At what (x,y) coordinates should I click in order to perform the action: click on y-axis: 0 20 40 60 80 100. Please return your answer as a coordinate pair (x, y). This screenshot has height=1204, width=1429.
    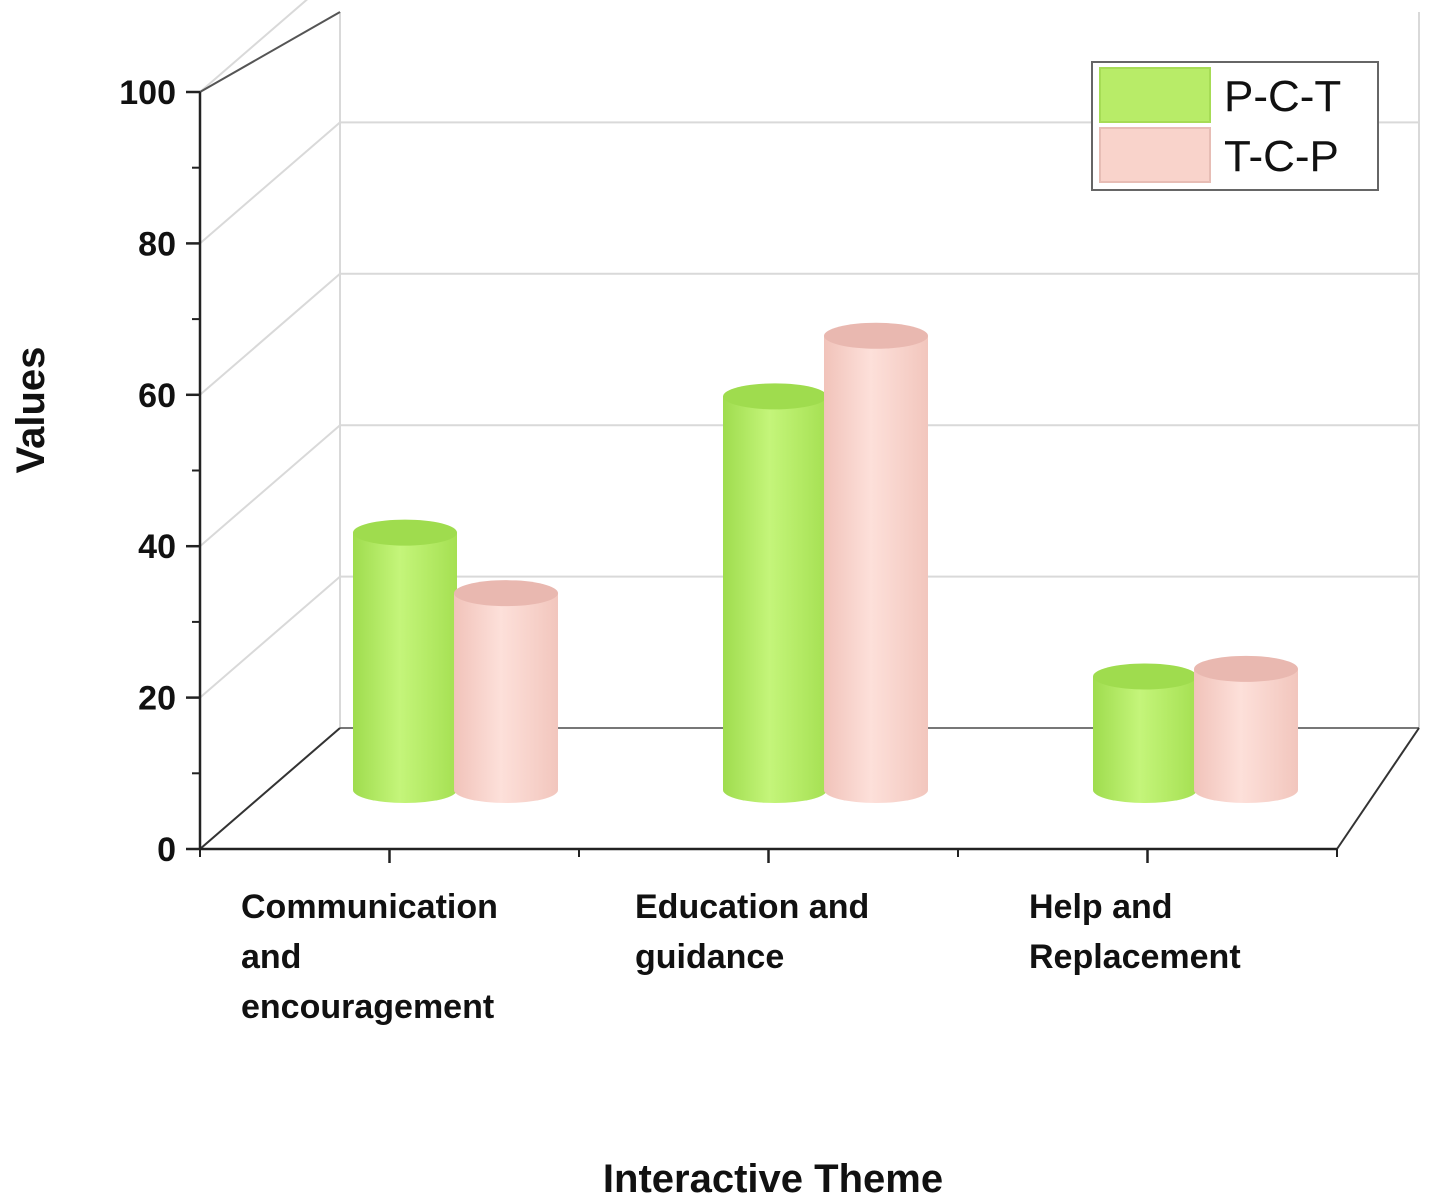
    Looking at the image, I should click on (159, 471).